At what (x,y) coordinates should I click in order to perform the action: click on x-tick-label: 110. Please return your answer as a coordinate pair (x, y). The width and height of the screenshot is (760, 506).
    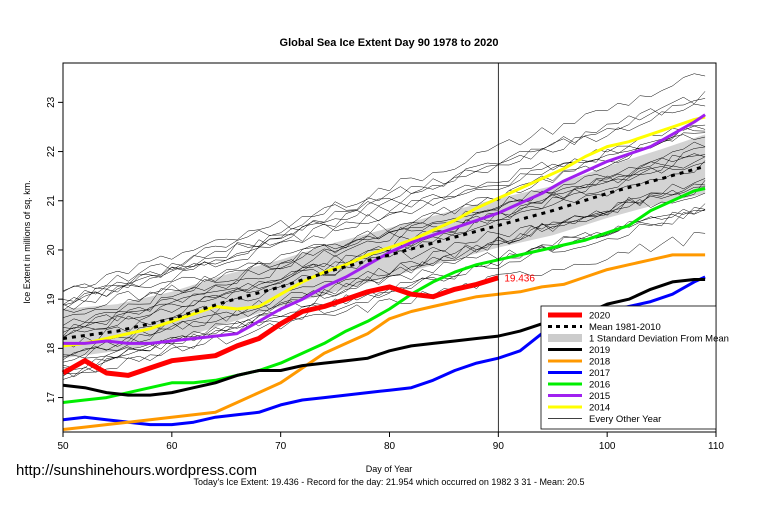
    Looking at the image, I should click on (716, 446).